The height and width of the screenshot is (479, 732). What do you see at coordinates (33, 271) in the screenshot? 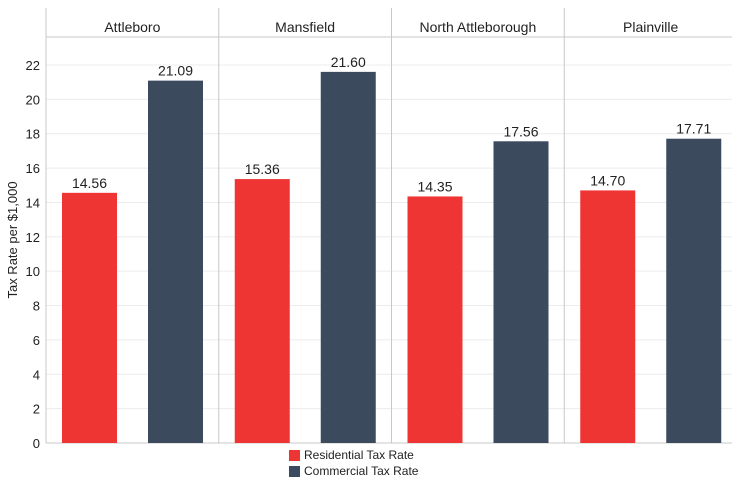
I see `y-tick-label: 10` at bounding box center [33, 271].